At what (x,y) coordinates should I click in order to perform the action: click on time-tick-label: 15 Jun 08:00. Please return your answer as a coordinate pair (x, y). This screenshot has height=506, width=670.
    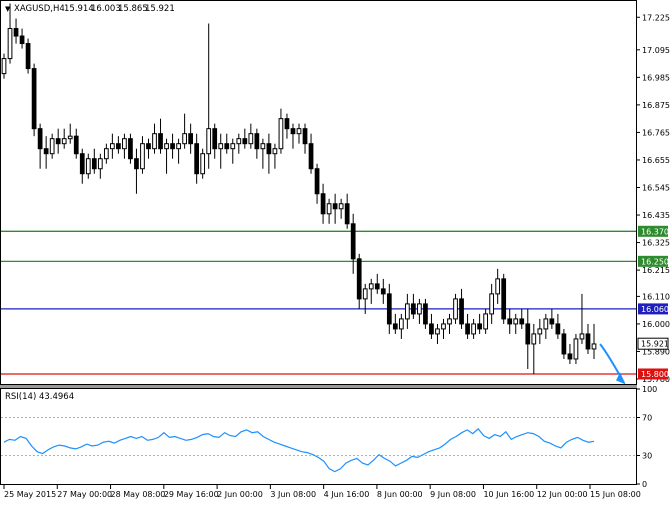
    Looking at the image, I should click on (615, 494).